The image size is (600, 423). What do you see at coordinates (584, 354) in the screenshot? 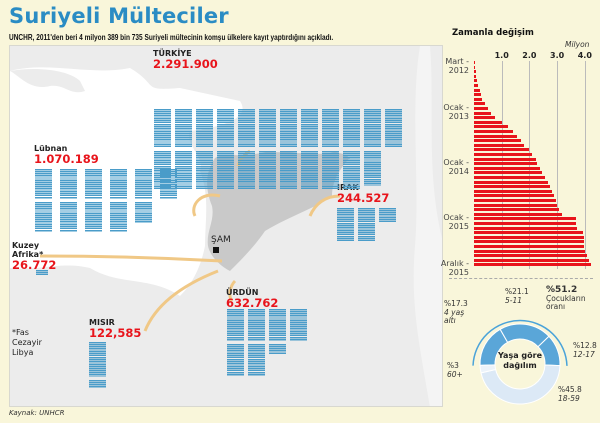
I see `age-range: 12-17` at bounding box center [584, 354].